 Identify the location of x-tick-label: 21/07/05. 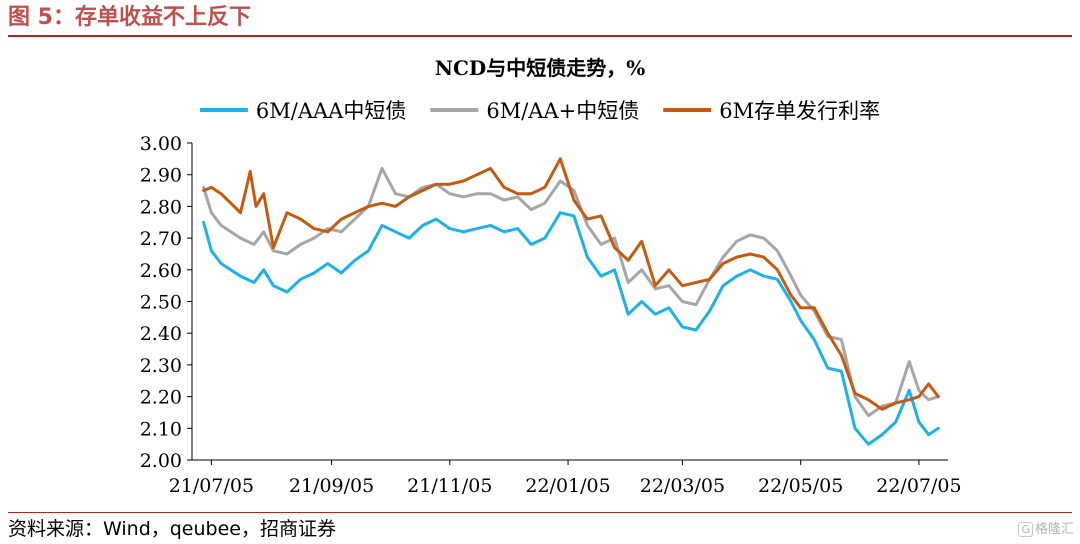
(211, 486).